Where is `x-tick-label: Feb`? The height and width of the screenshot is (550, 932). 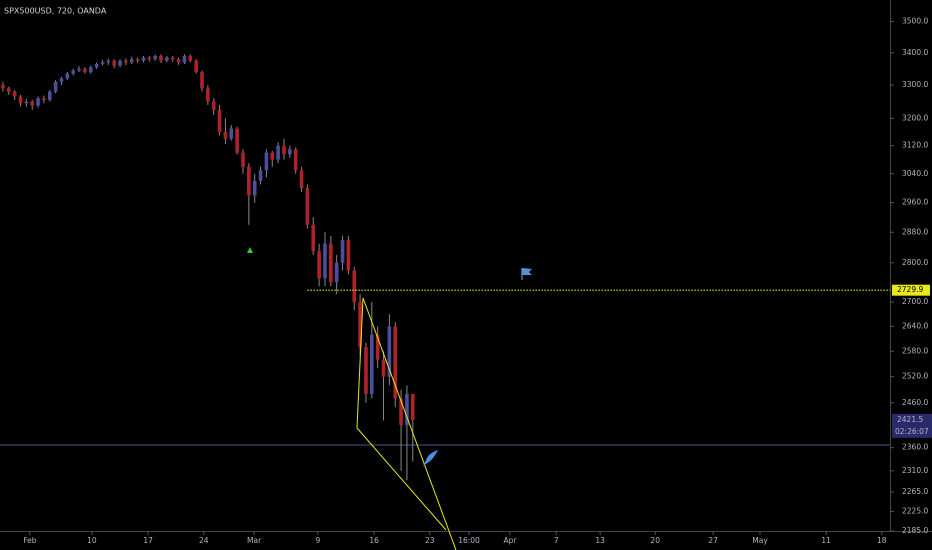 x-tick-label: Feb is located at coordinates (30, 540).